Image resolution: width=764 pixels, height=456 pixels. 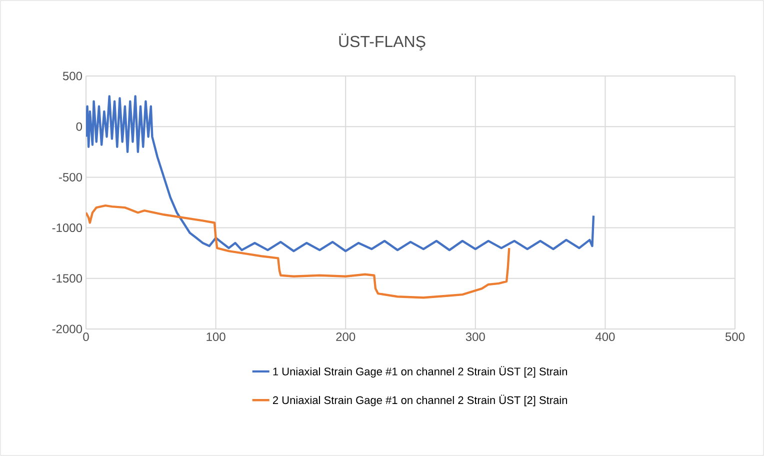 I want to click on chart-title: ÜST-FLANŞ, so click(x=382, y=42).